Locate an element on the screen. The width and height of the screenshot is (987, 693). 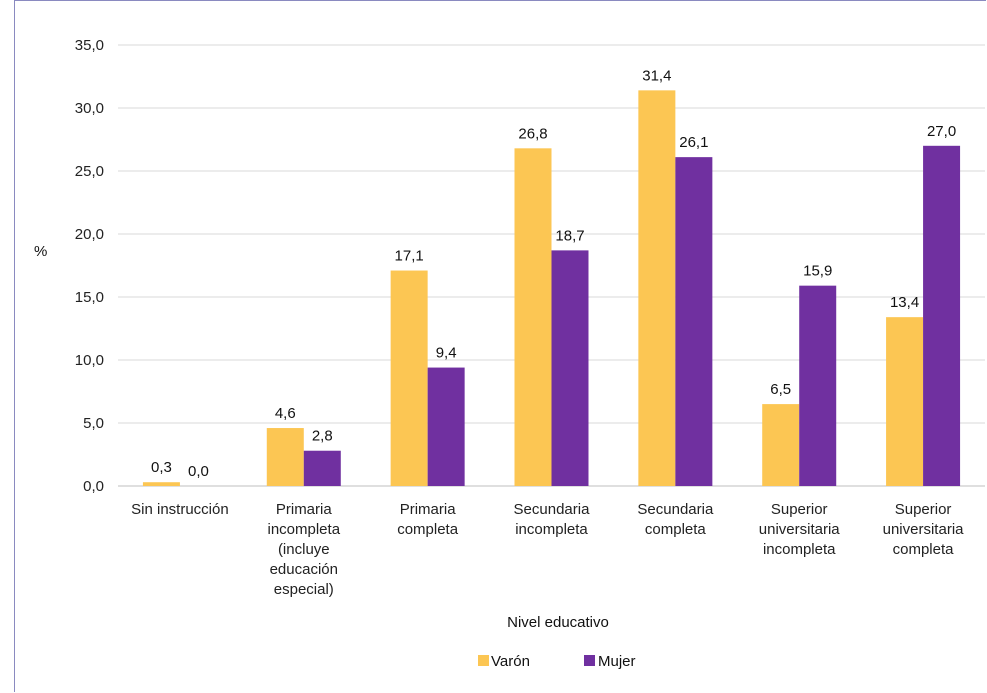
data-label: 2,8 is located at coordinates (322, 436).